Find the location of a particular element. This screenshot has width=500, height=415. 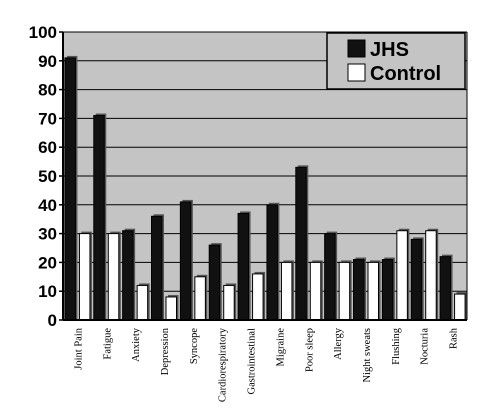

y-tick-label: 60 is located at coordinates (47, 147).